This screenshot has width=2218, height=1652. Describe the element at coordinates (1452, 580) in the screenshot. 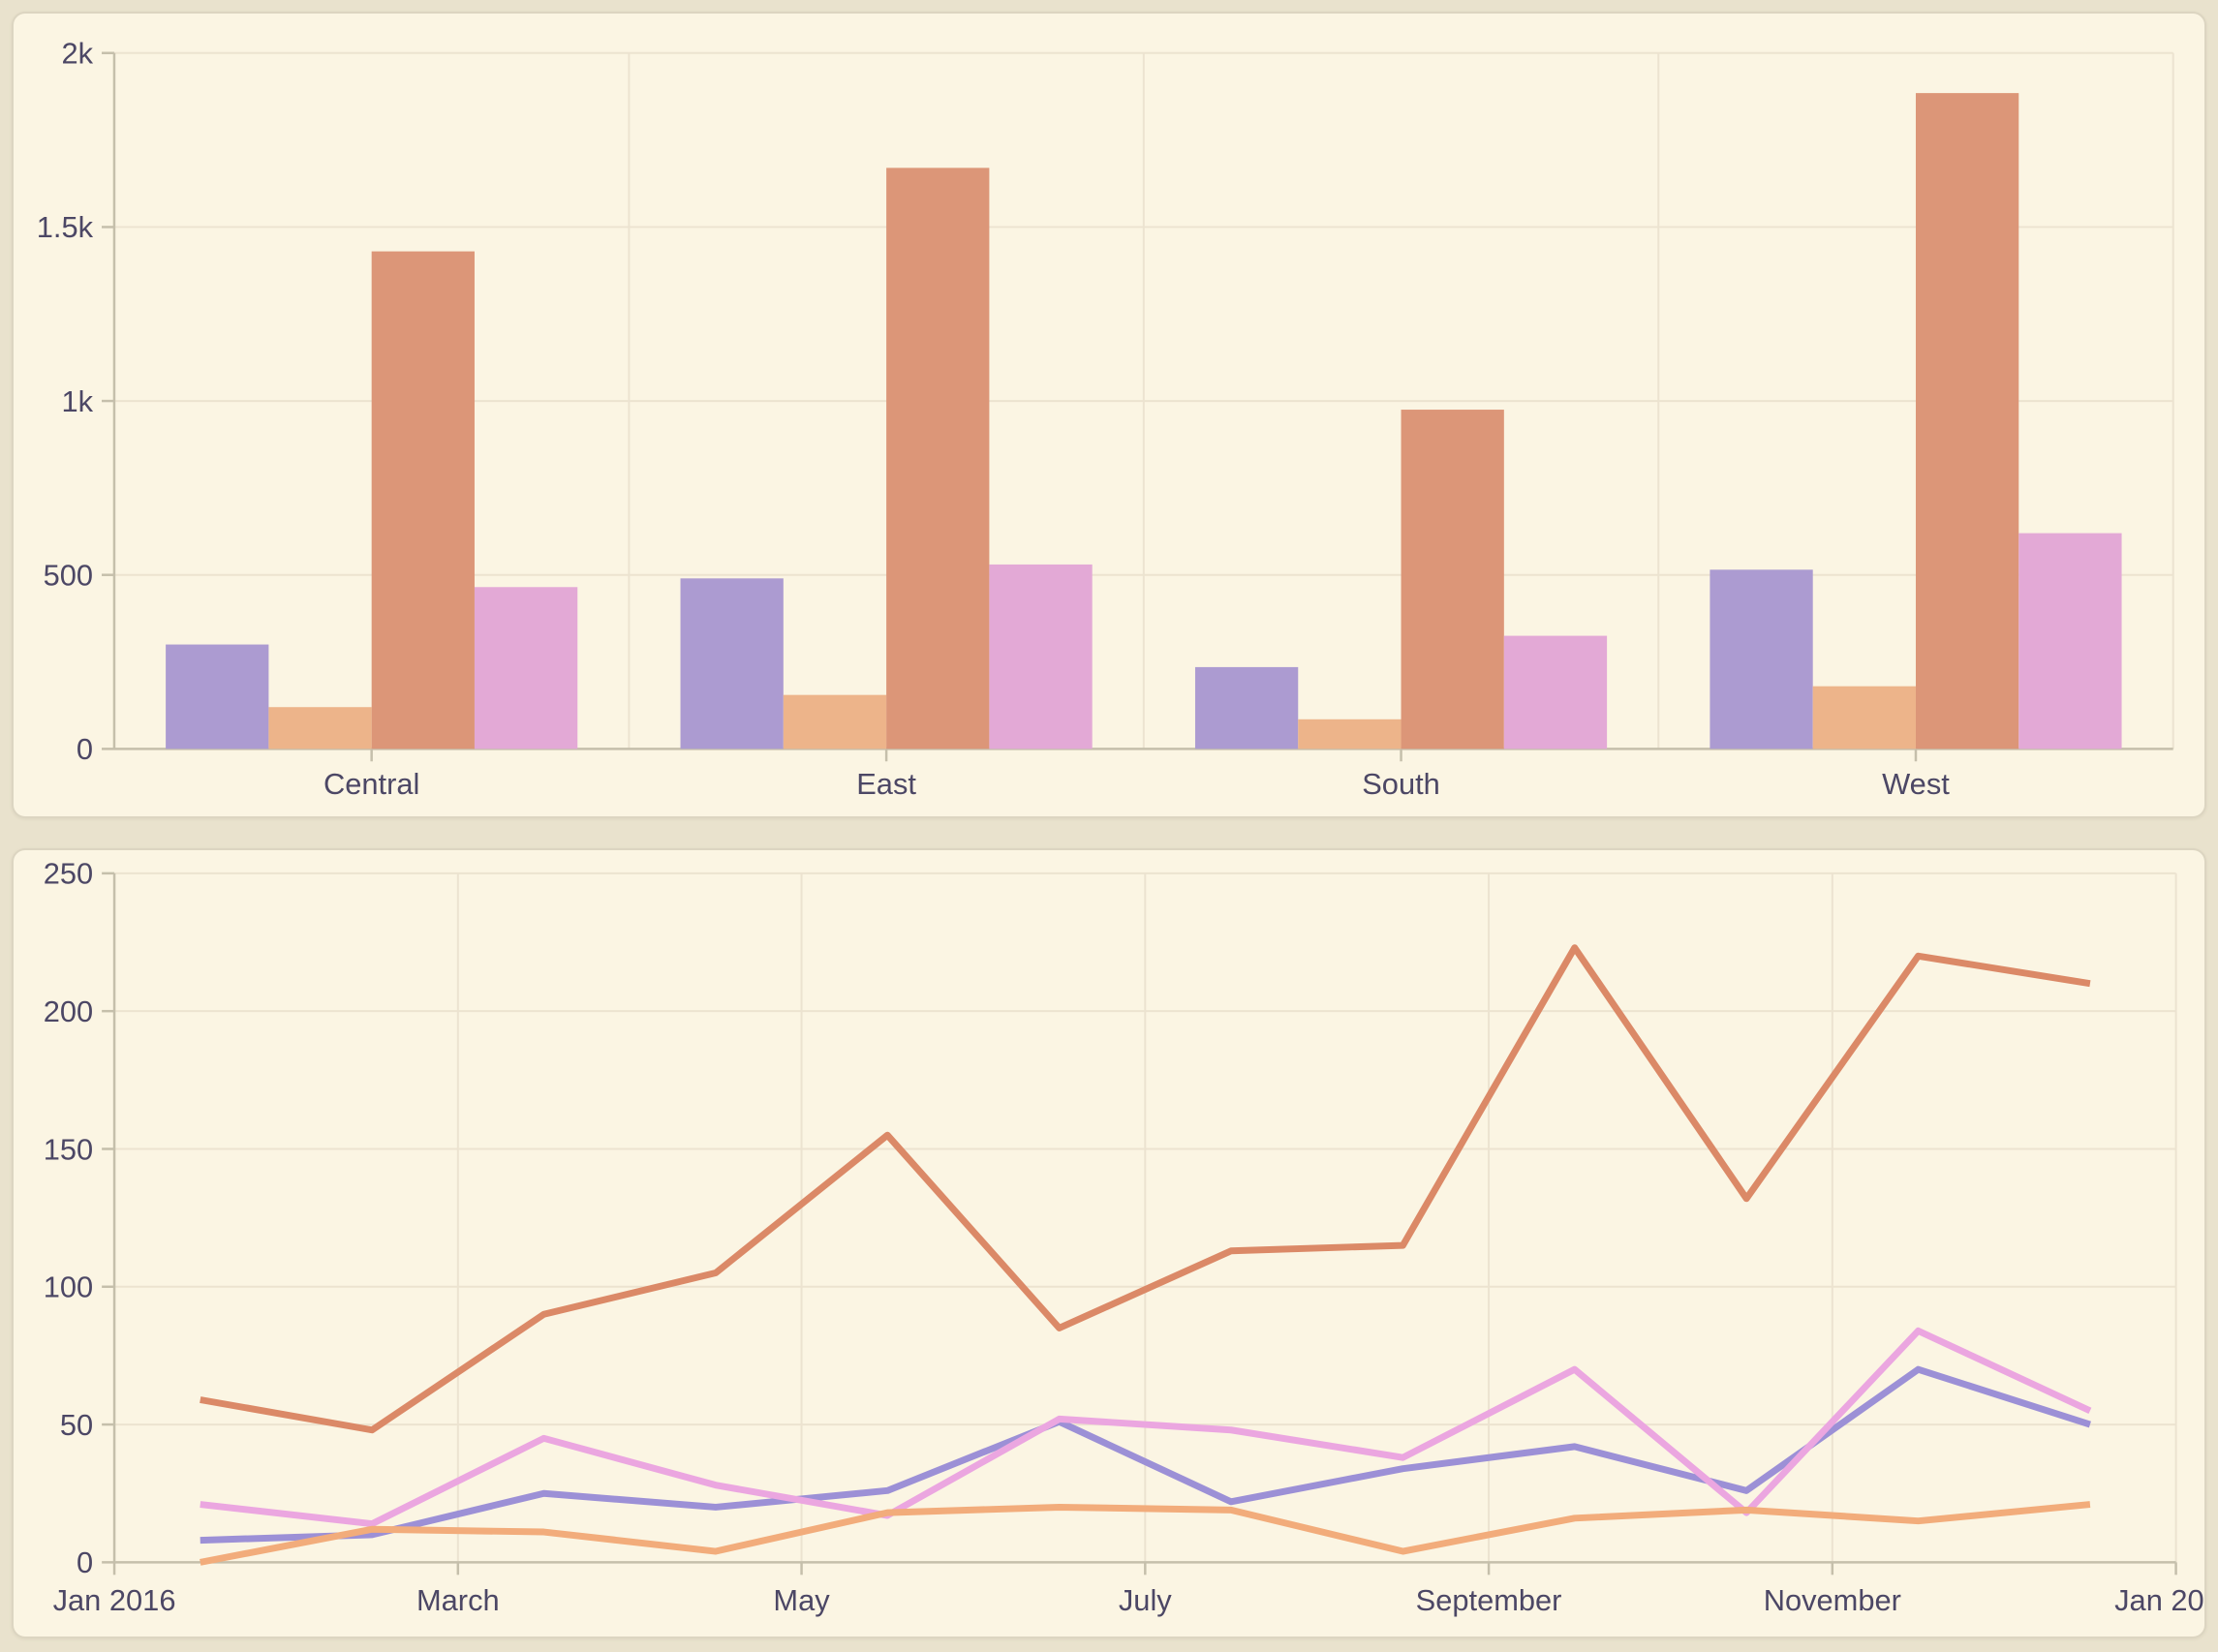

I see `bar-south-salmon-series` at that location.